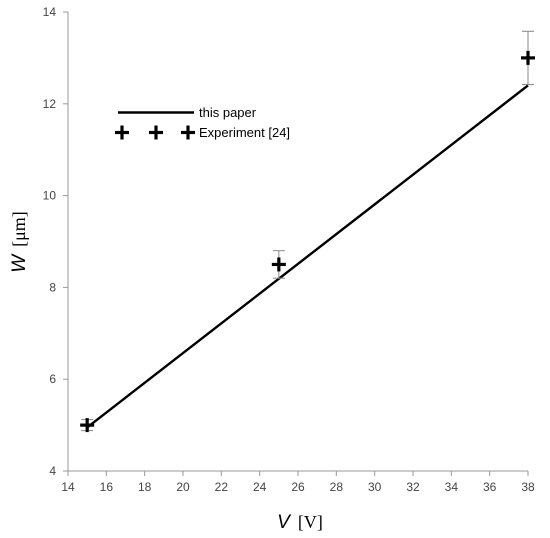 Image resolution: width=550 pixels, height=538 pixels. Describe the element at coordinates (298, 487) in the screenshot. I see `x-tick-label: 26` at that location.